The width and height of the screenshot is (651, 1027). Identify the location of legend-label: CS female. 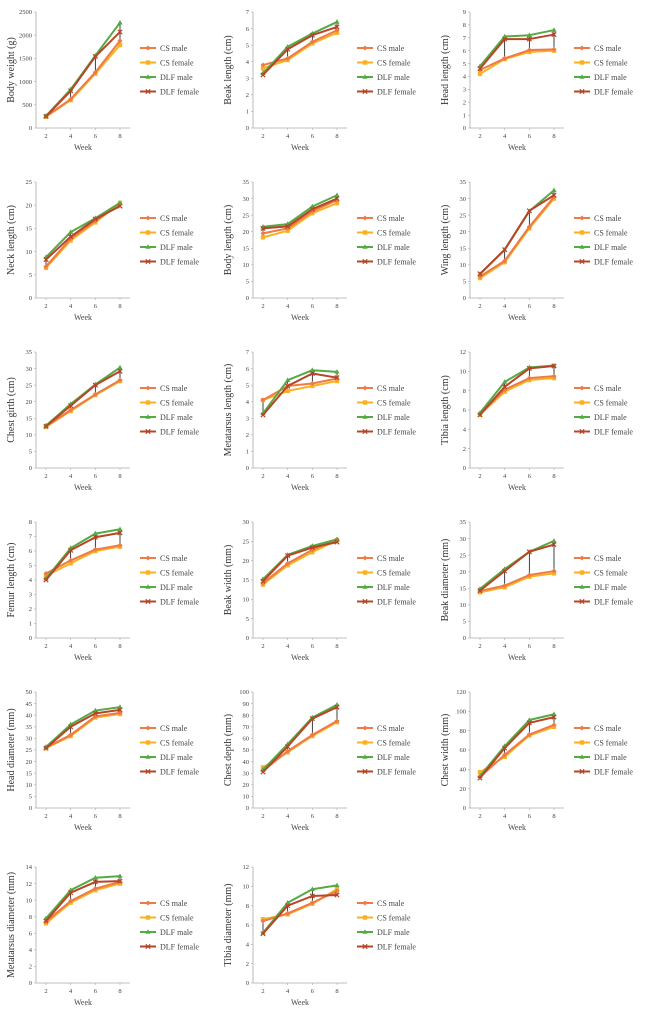
(177, 918).